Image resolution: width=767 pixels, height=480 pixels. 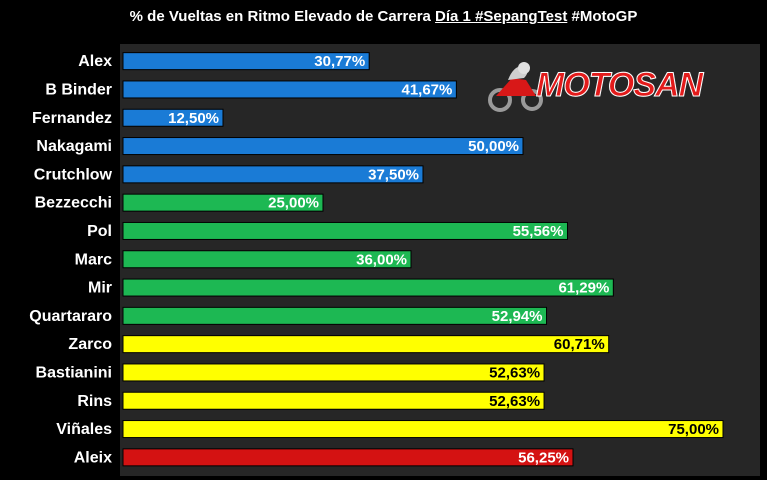 What do you see at coordinates (223, 202) in the screenshot?
I see `bar-bezzecchi` at bounding box center [223, 202].